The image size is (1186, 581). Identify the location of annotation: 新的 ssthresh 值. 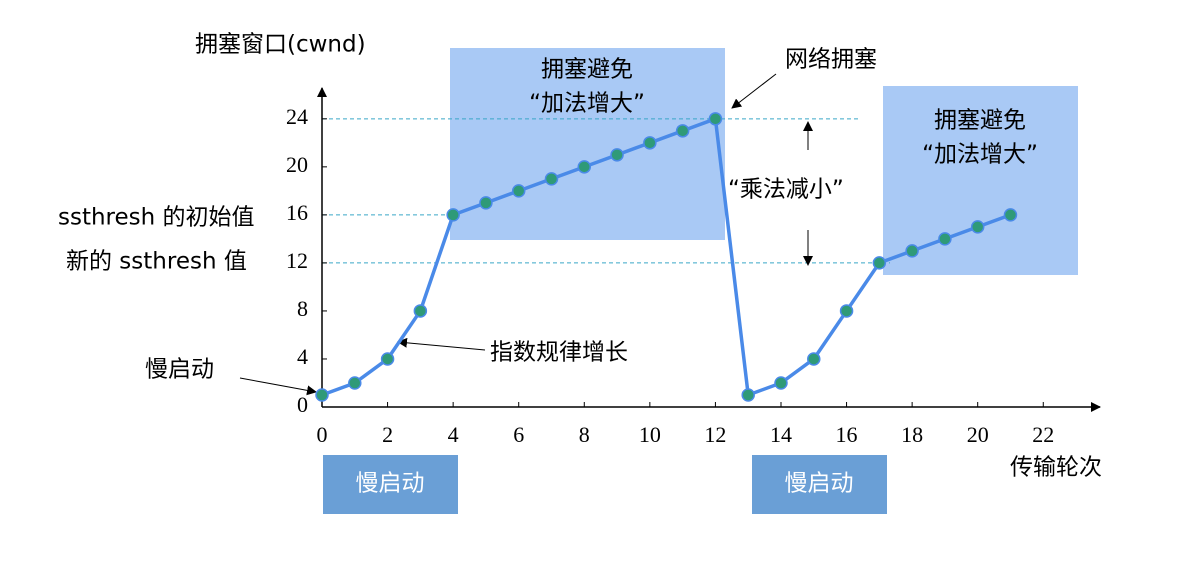
(156, 262).